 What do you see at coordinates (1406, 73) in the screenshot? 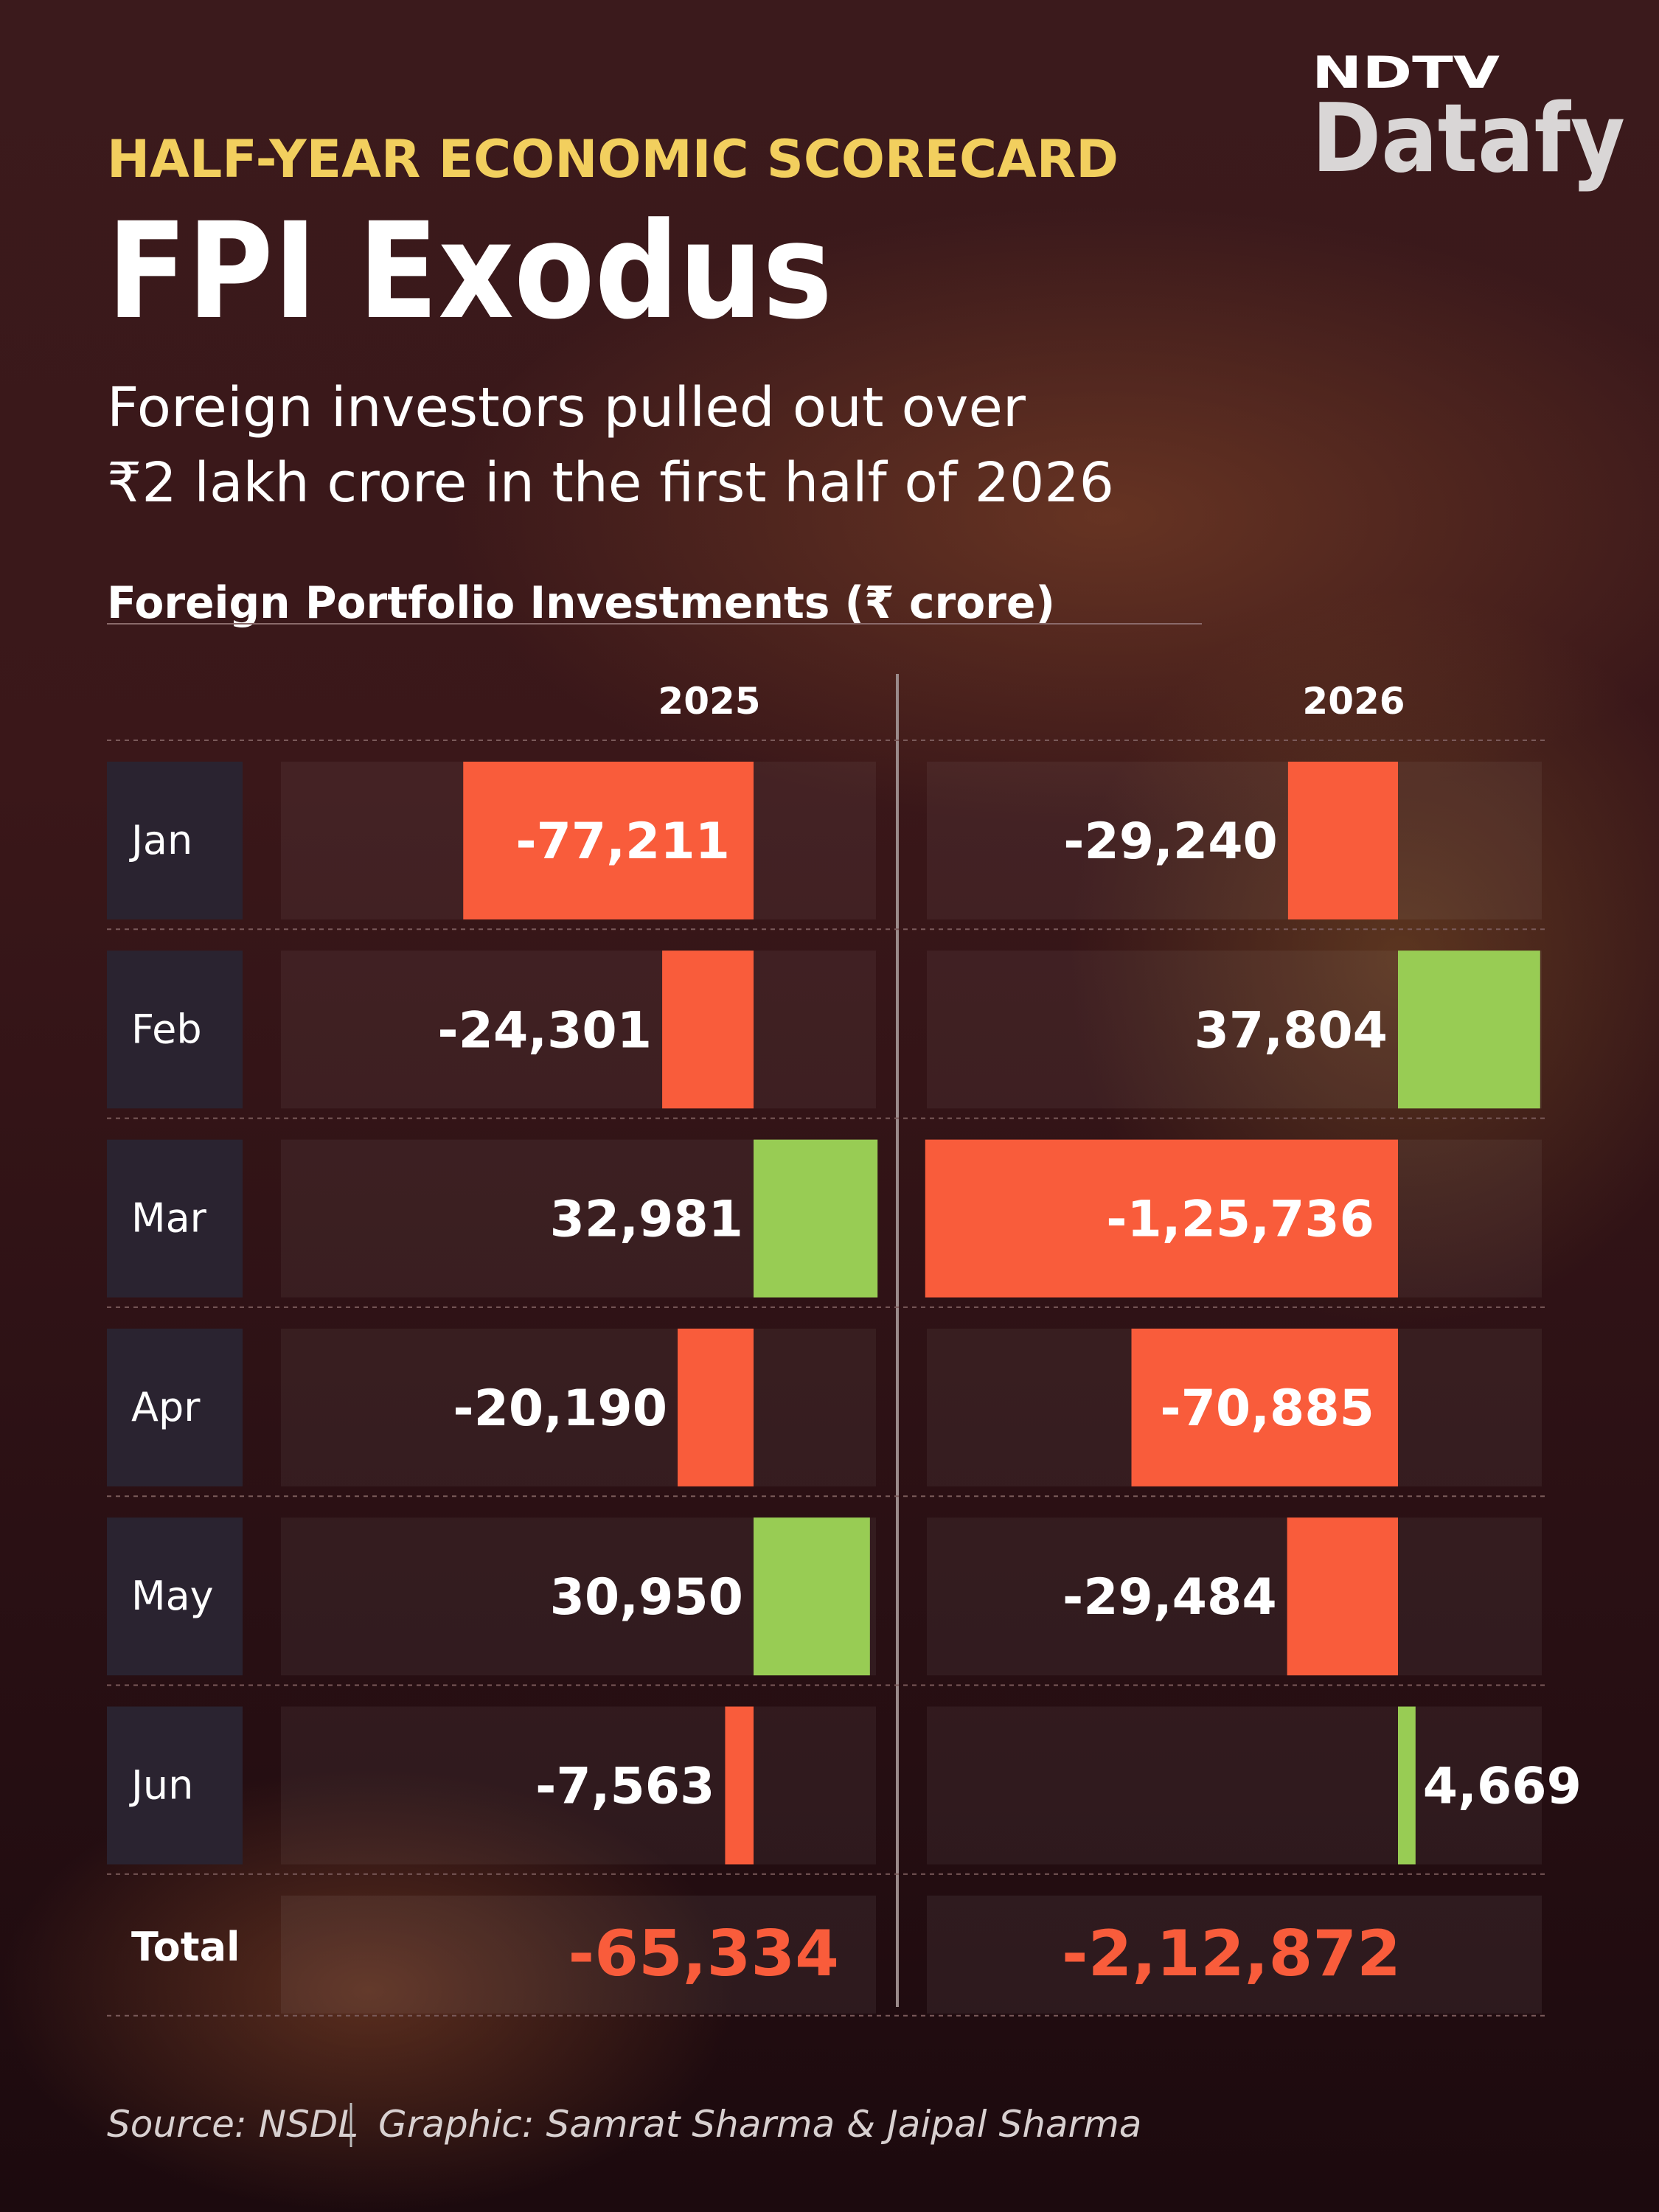
I see `brand-top: NDTV` at bounding box center [1406, 73].